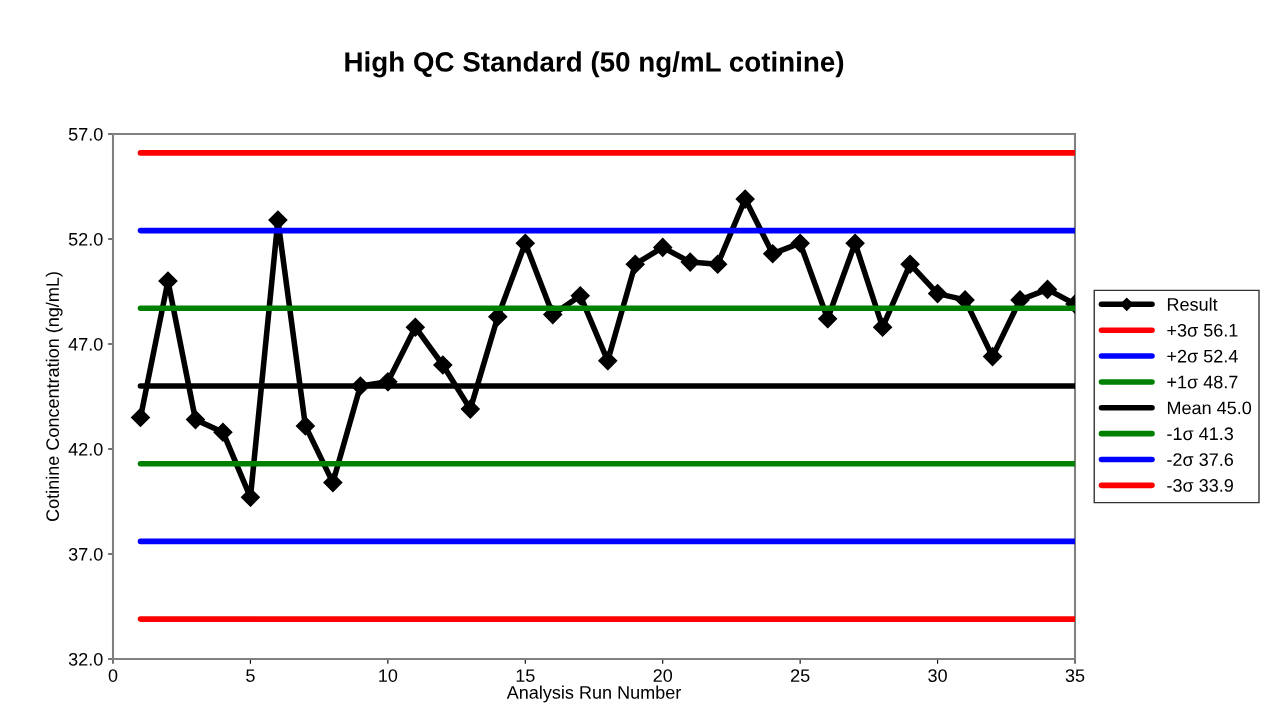 The image size is (1280, 717). What do you see at coordinates (85, 449) in the screenshot?
I see `y-tick-label: 42.0` at bounding box center [85, 449].